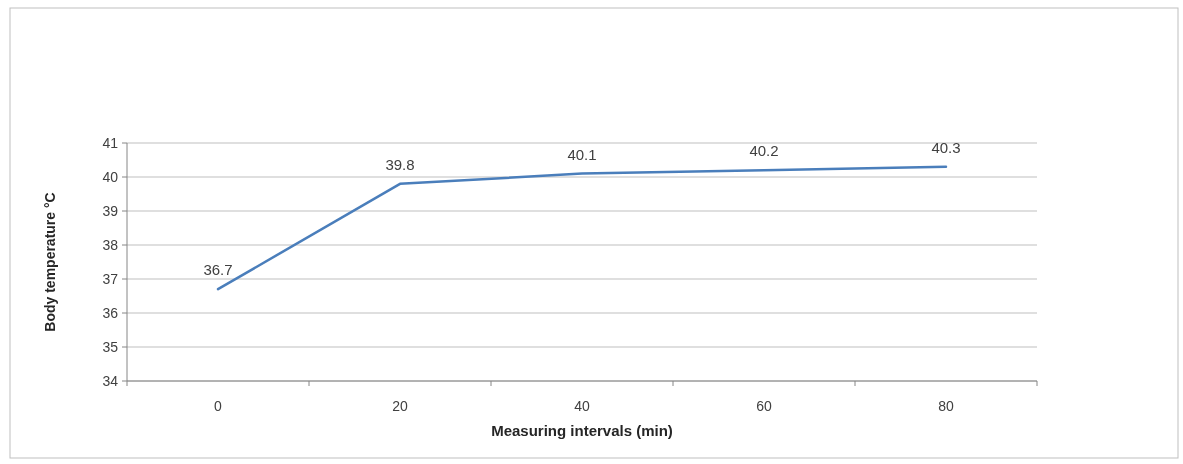  What do you see at coordinates (218, 406) in the screenshot?
I see `x-tick-label: 0` at bounding box center [218, 406].